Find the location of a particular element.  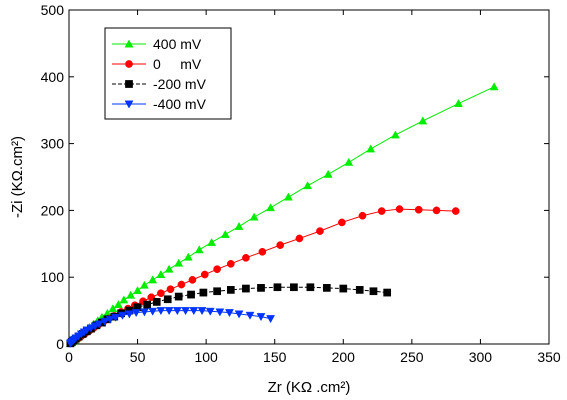

y-tick-label: 300 is located at coordinates (53, 144).